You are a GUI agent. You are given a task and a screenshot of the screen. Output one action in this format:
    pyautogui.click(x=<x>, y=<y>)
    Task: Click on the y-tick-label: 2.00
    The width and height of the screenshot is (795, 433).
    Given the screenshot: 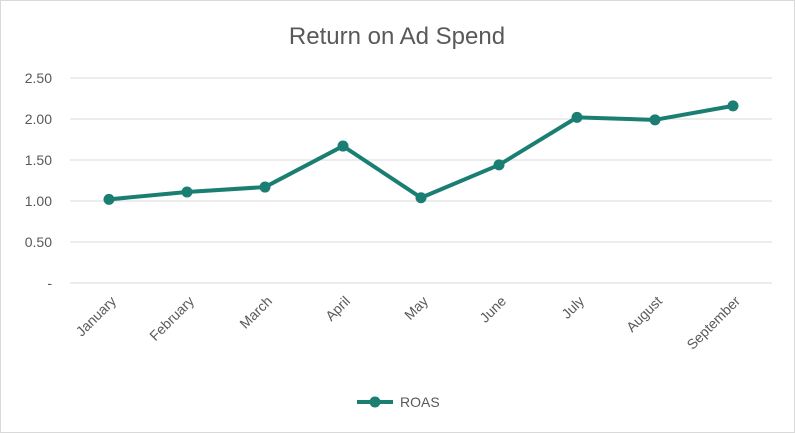 What is the action you would take?
    pyautogui.click(x=38, y=119)
    